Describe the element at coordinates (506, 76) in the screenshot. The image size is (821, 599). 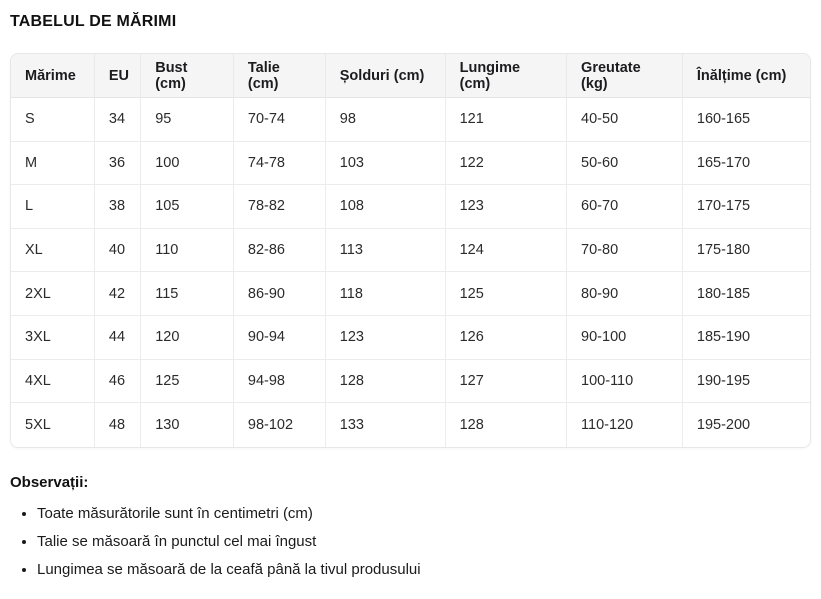
I see `column-header: Lungime (cm)` at that location.